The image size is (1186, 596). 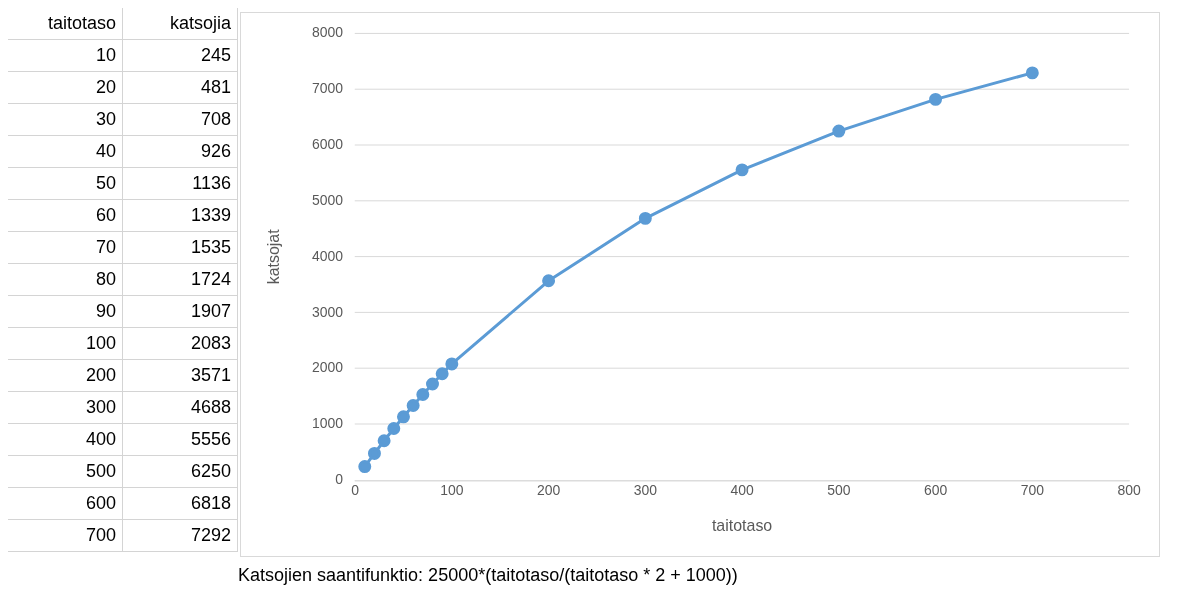 I want to click on y-tick-label: 700, so click(x=65, y=535).